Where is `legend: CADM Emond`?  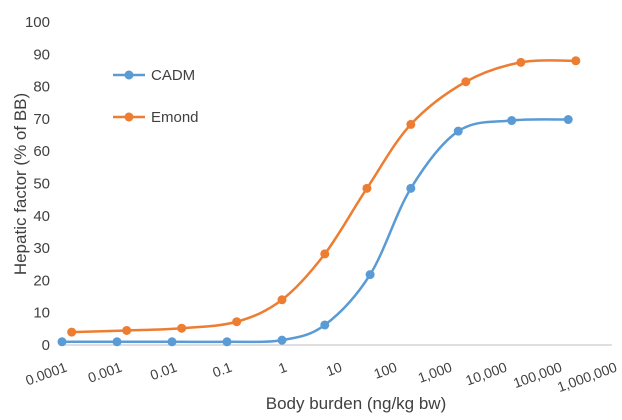 legend: CADM Emond is located at coordinates (156, 96).